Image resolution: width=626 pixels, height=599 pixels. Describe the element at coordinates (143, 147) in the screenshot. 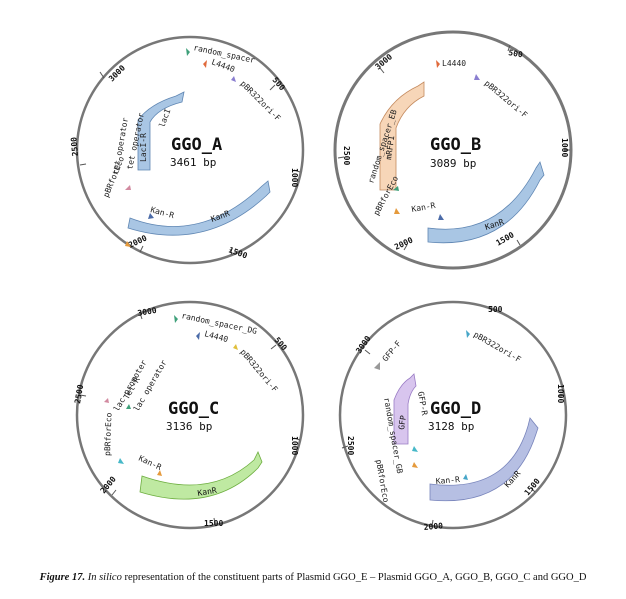

I see `feature-label: LacI-R` at that location.